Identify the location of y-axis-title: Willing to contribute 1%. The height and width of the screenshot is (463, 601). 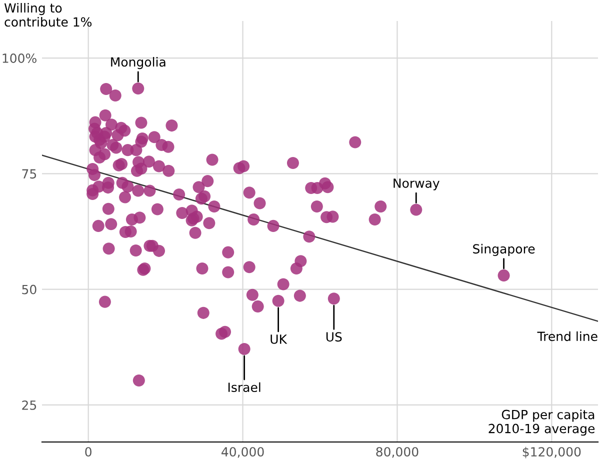
(48, 15).